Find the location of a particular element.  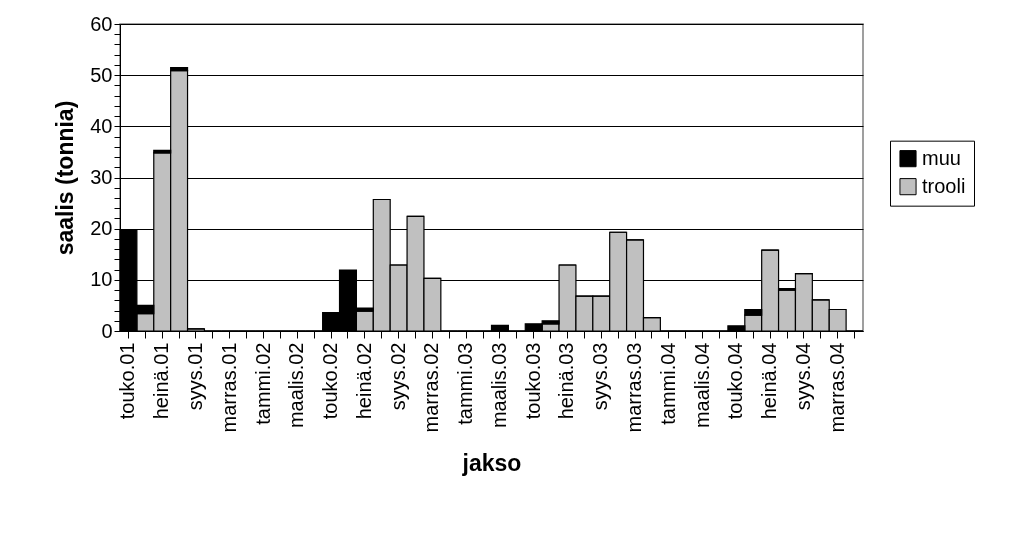

y-tick-label: 60 is located at coordinates (101, 23).